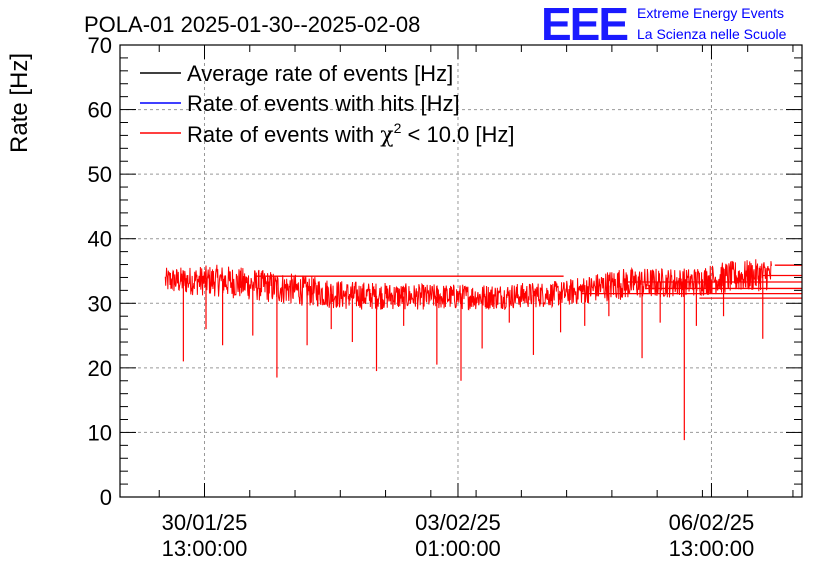 This screenshot has height=577, width=836. I want to click on x-tick-label-date: 03/02/25, so click(458, 522).